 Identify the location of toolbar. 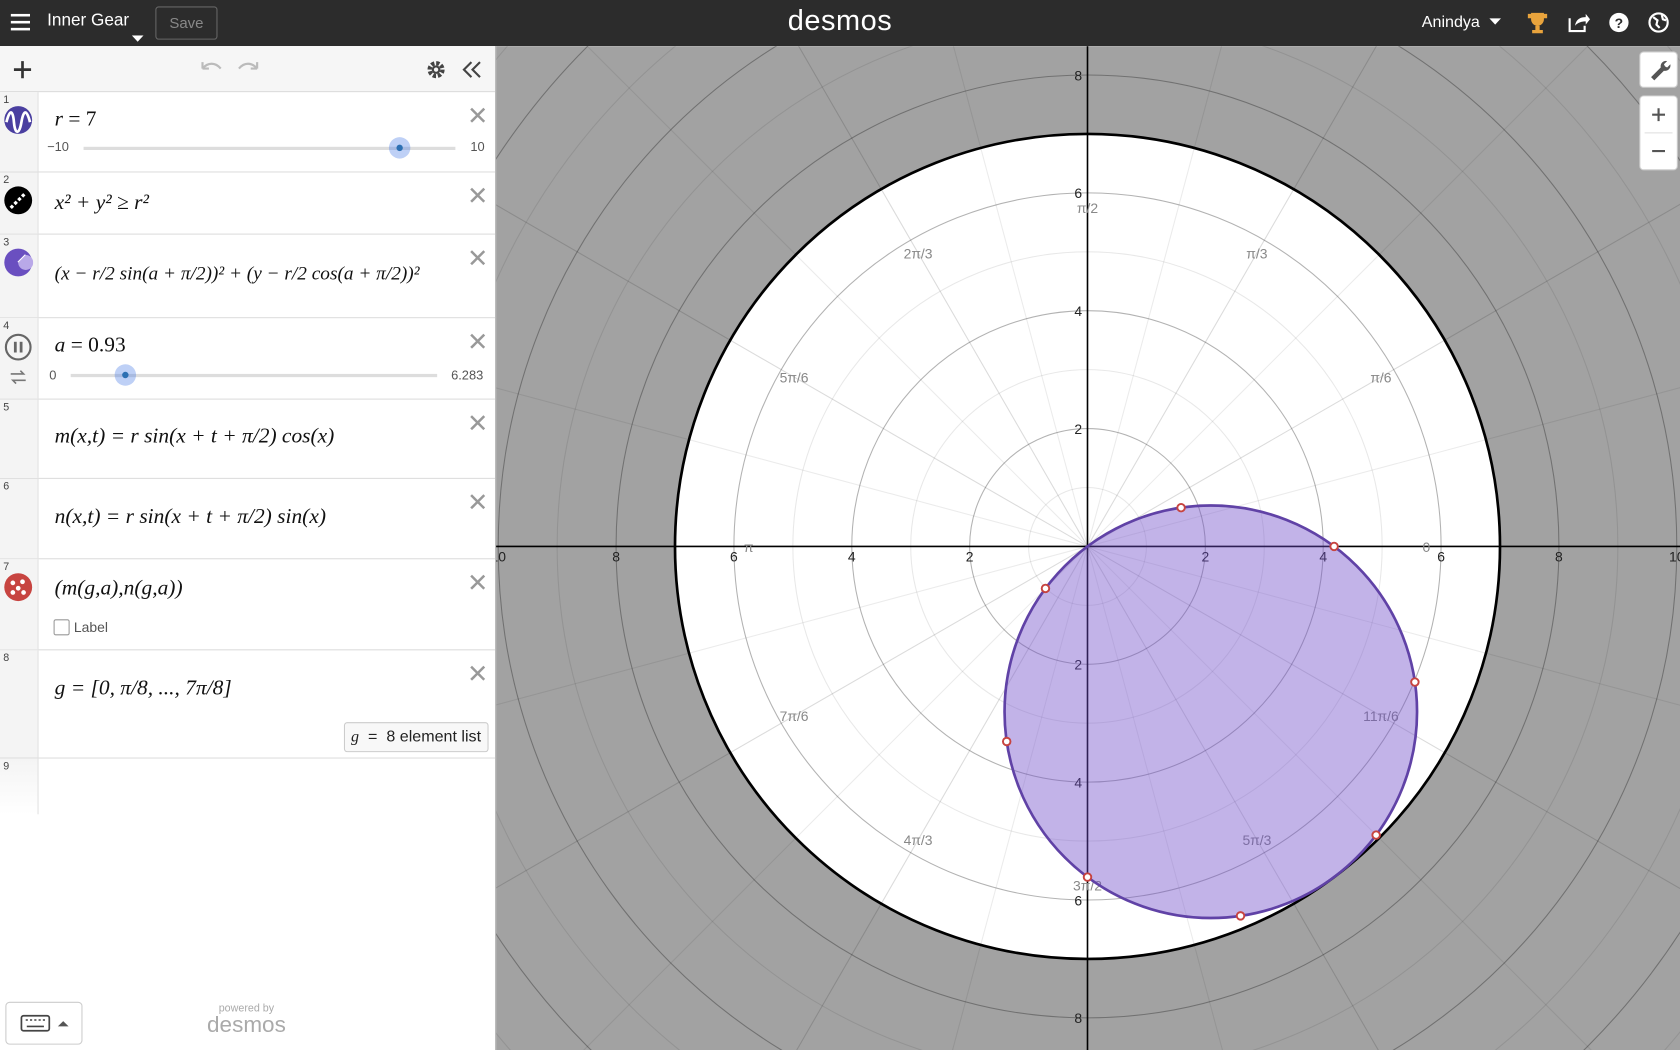
(248, 69).